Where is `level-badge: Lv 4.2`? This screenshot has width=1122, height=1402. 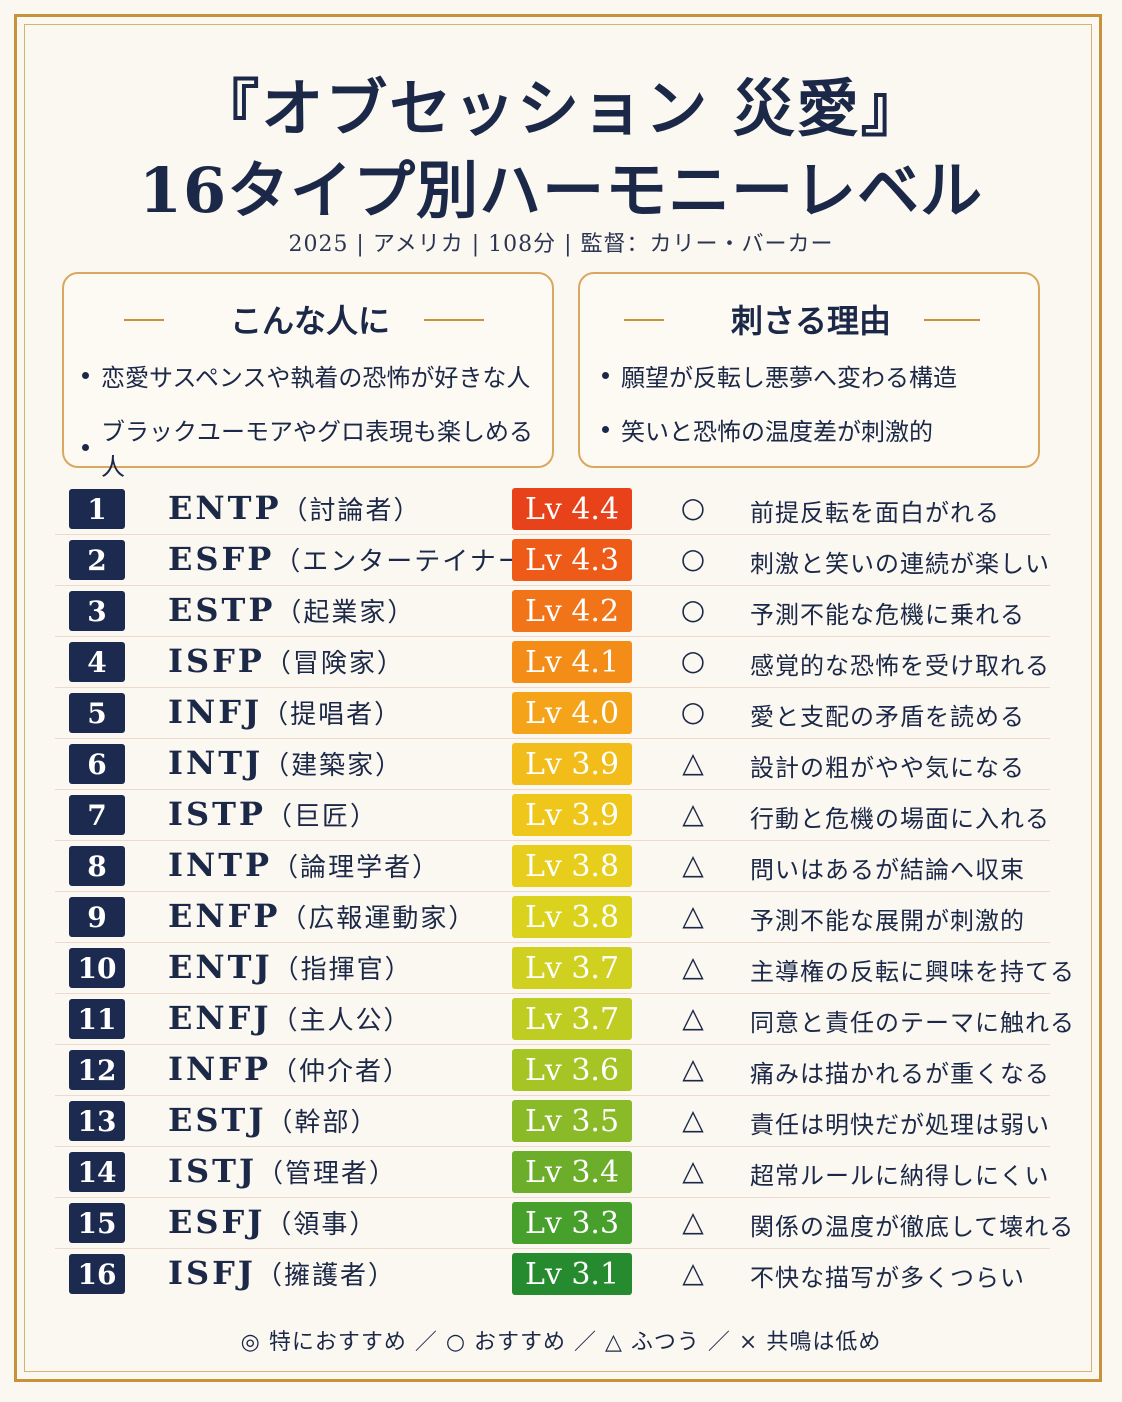
level-badge: Lv 4.2 is located at coordinates (572, 611).